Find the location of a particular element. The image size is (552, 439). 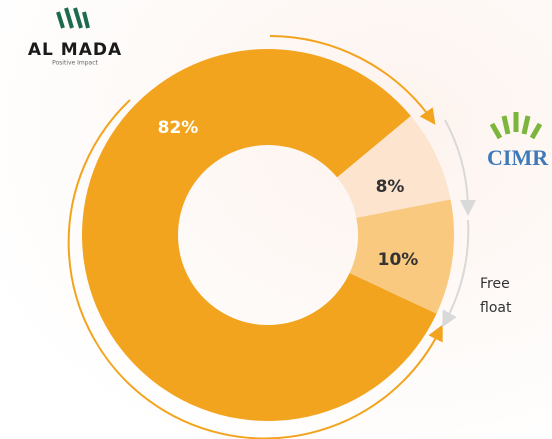

value-label: 8% is located at coordinates (390, 187).